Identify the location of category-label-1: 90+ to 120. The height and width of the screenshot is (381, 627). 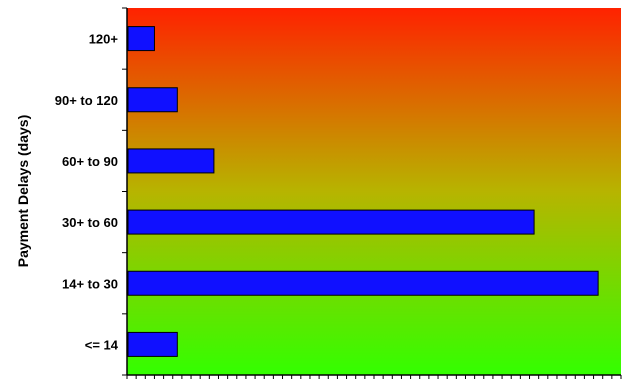
(86, 100).